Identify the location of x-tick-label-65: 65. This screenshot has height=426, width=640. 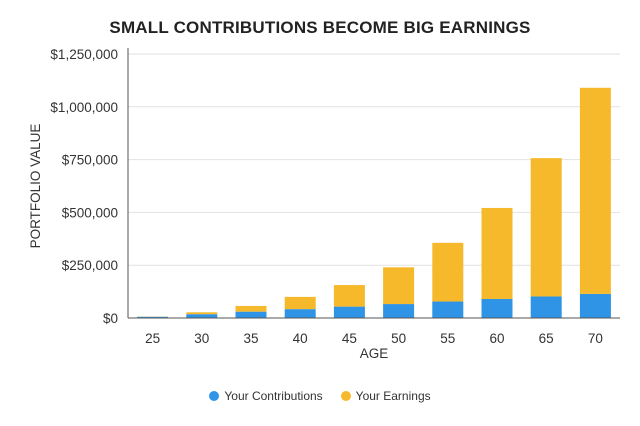
(546, 338).